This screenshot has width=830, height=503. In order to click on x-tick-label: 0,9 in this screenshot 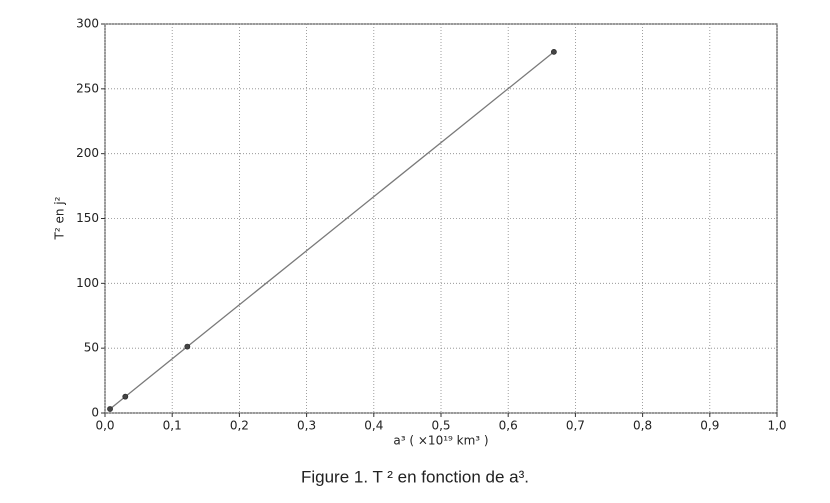, I will do `click(709, 426)`.